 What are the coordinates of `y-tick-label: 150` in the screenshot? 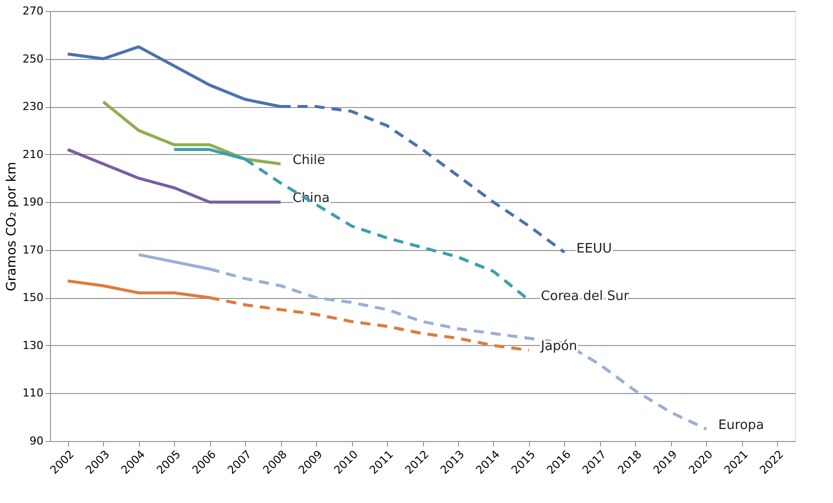 It's located at (33, 297).